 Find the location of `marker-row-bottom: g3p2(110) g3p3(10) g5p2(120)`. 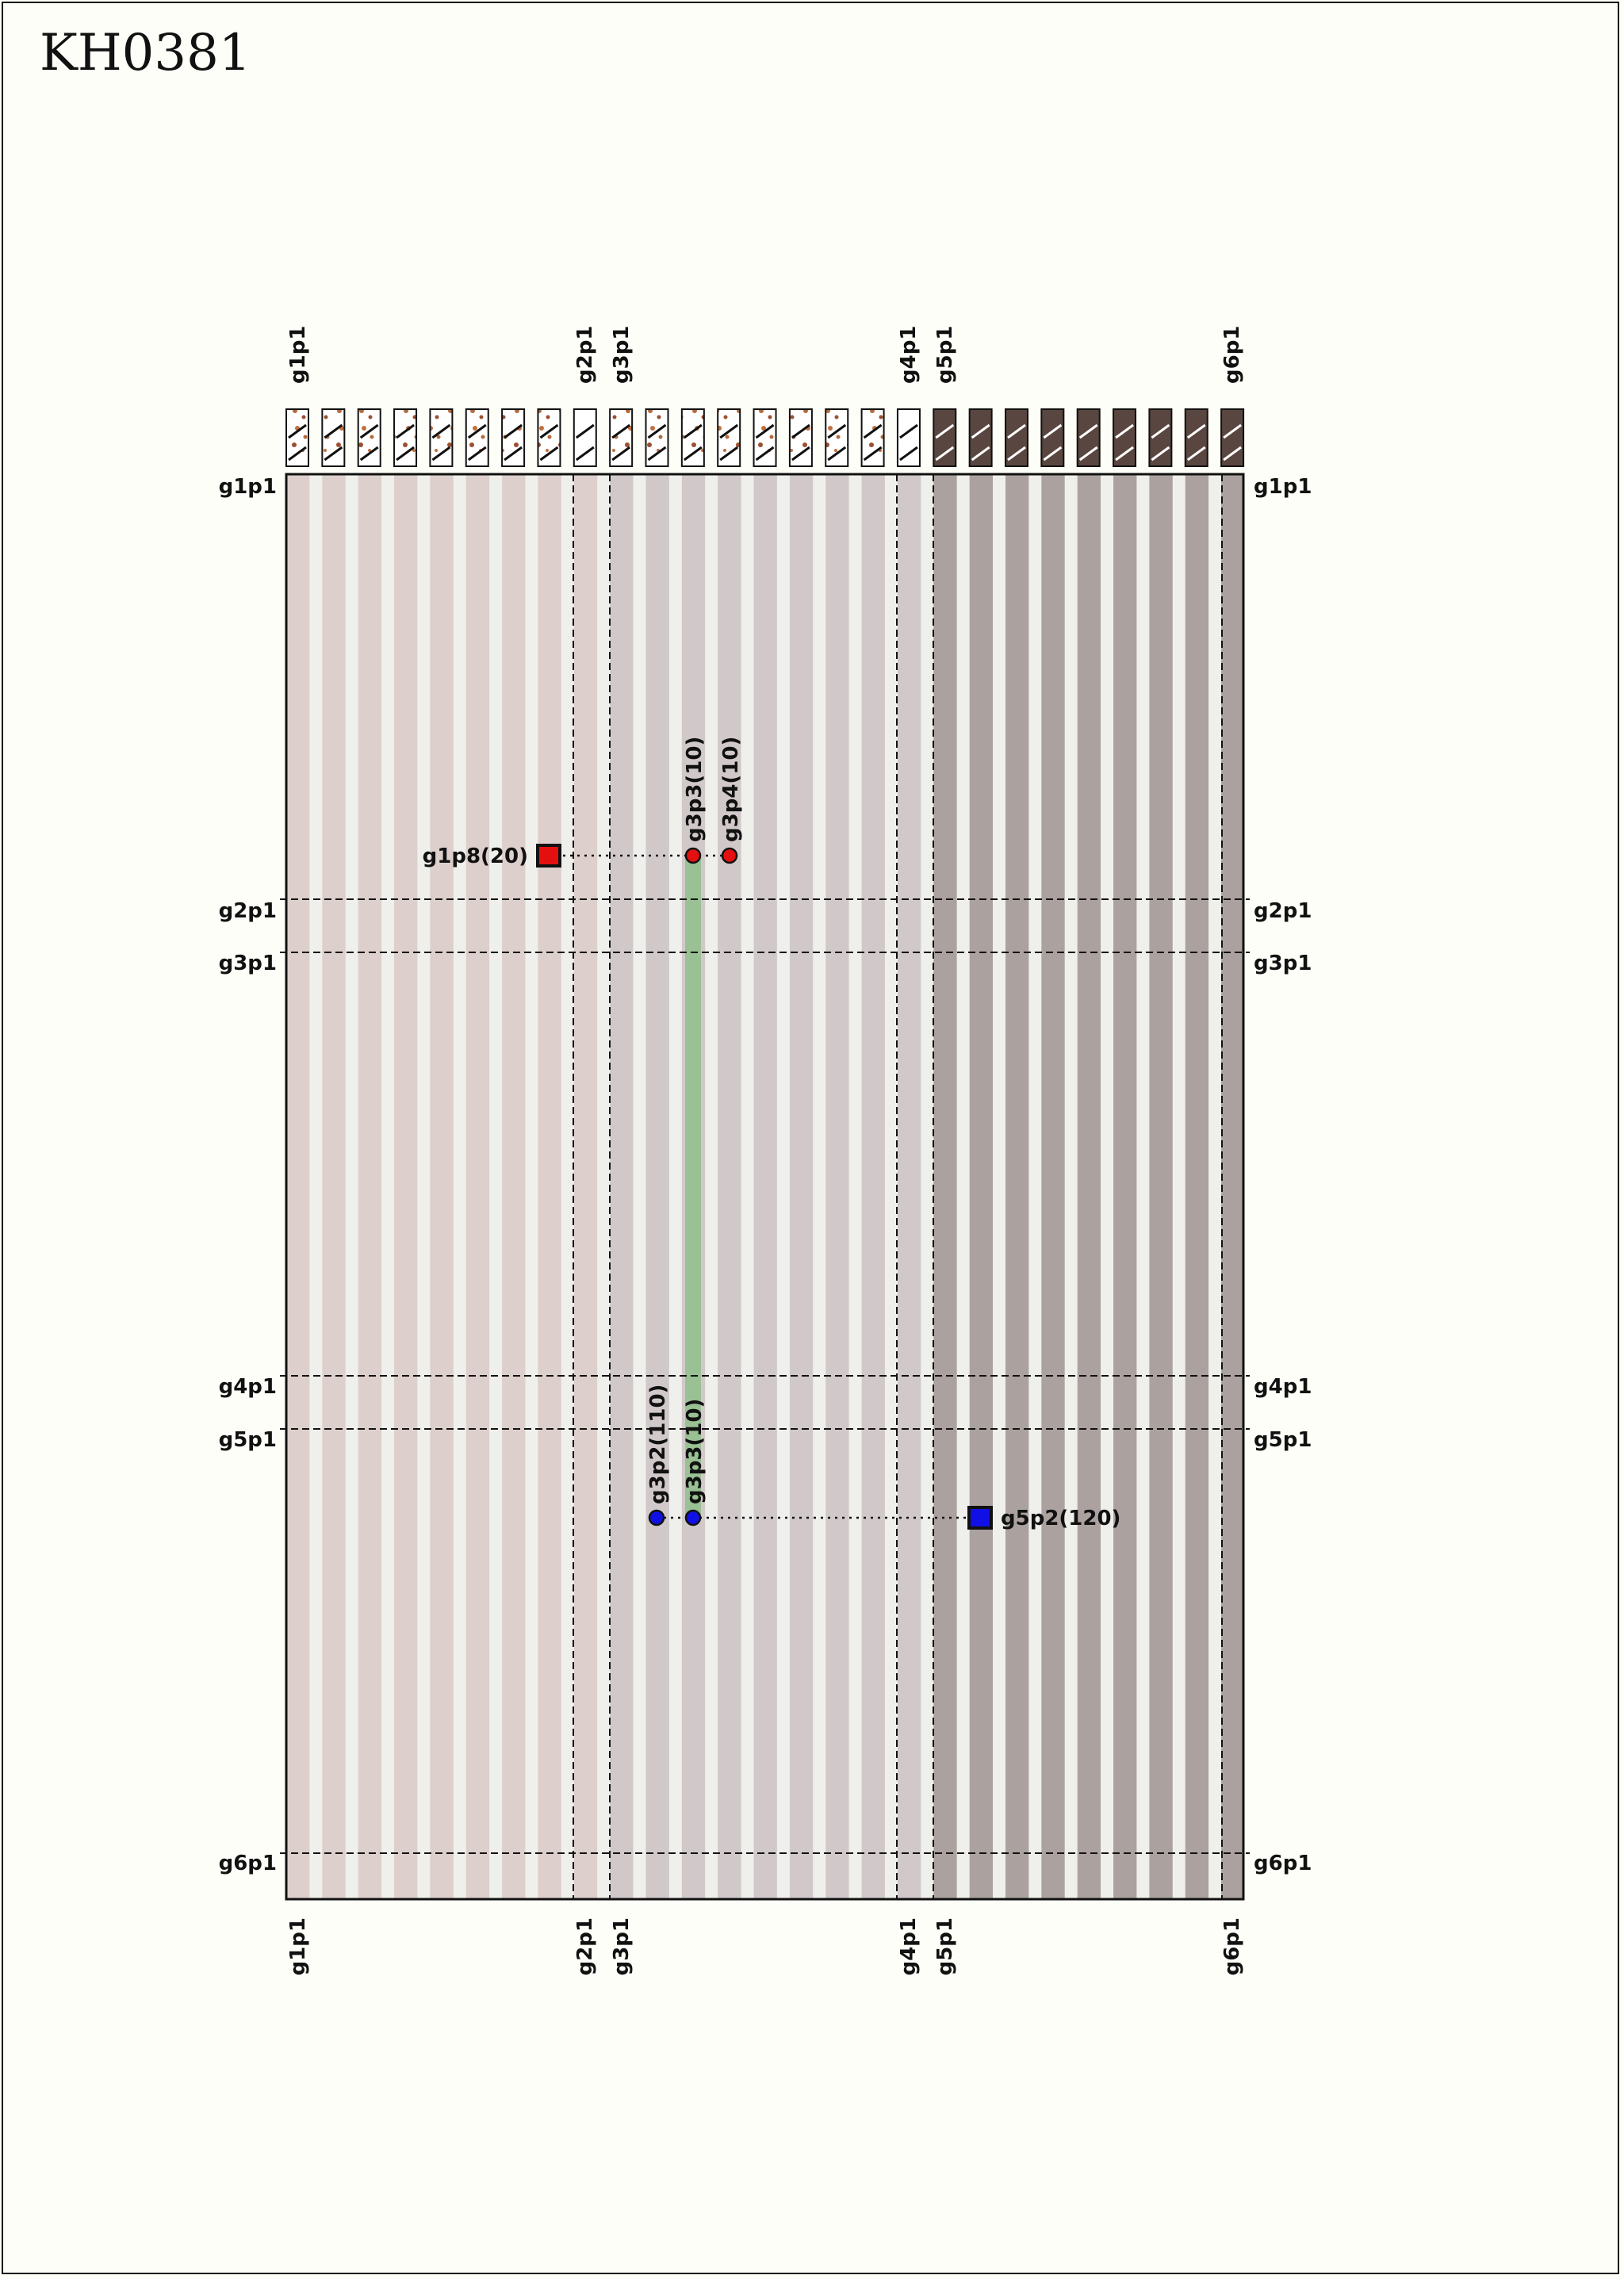

marker-row-bottom: g3p2(110) g3p3(10) g5p2(120) is located at coordinates (883, 1457).